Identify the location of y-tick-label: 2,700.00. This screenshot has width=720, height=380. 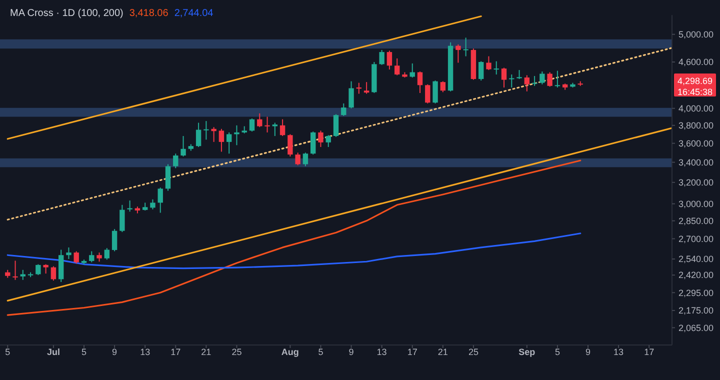
(696, 239).